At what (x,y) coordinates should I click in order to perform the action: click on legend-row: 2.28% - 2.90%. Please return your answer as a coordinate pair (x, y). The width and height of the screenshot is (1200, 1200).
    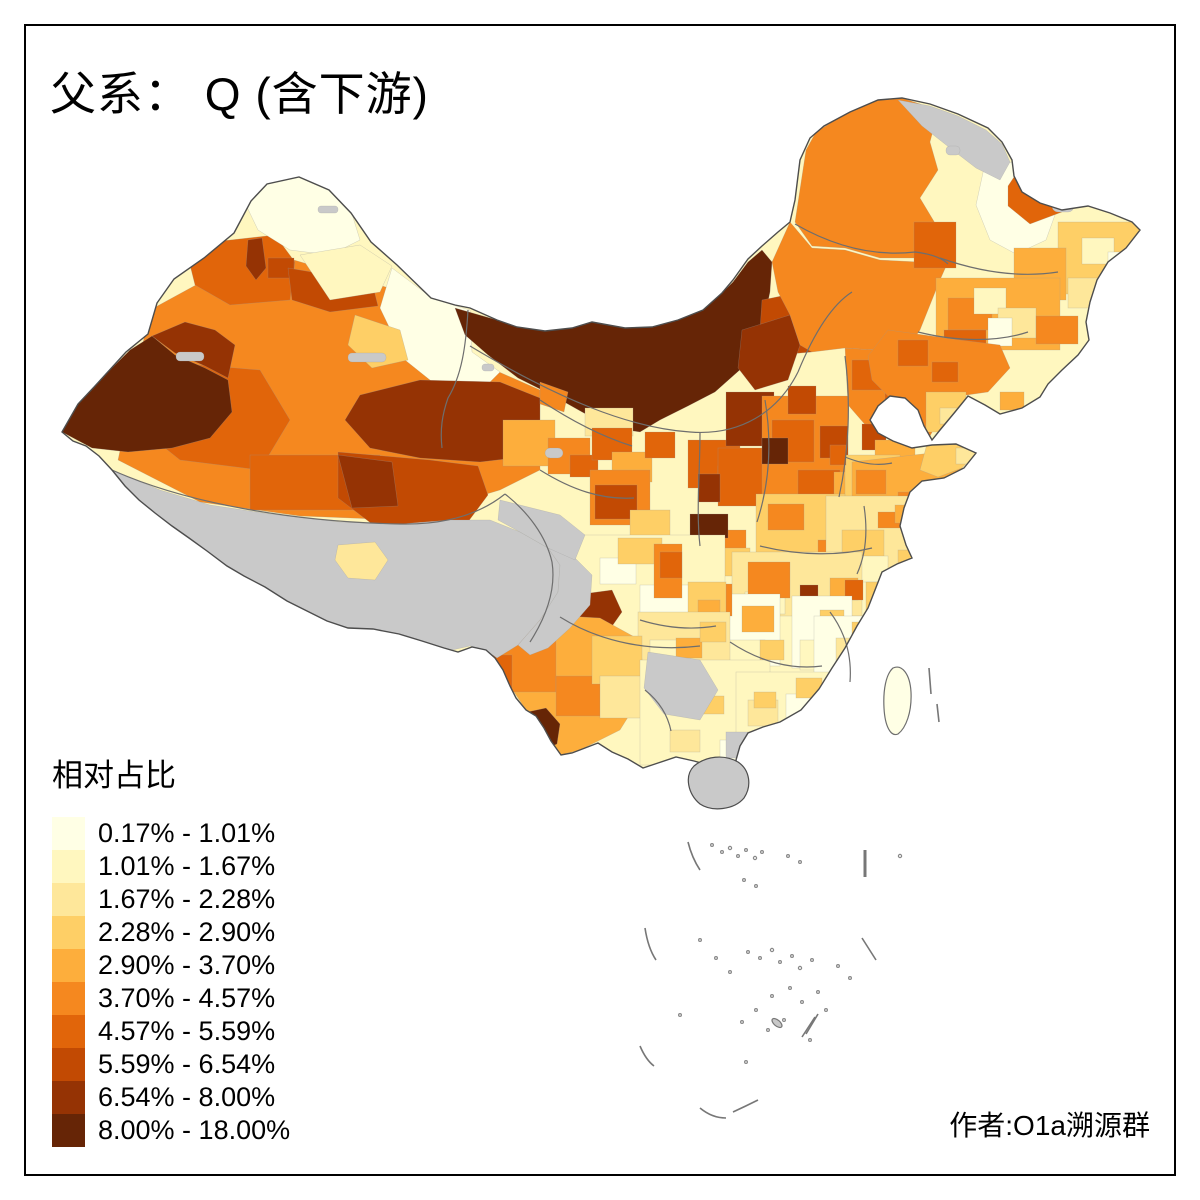
    Looking at the image, I should click on (171, 932).